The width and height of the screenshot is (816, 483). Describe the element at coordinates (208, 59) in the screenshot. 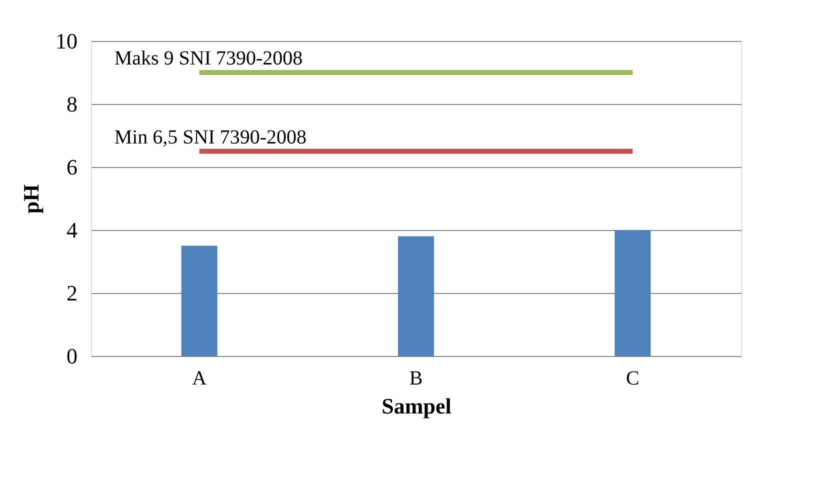

I see `series-label: Maks 9 SNI 7390-2008` at that location.